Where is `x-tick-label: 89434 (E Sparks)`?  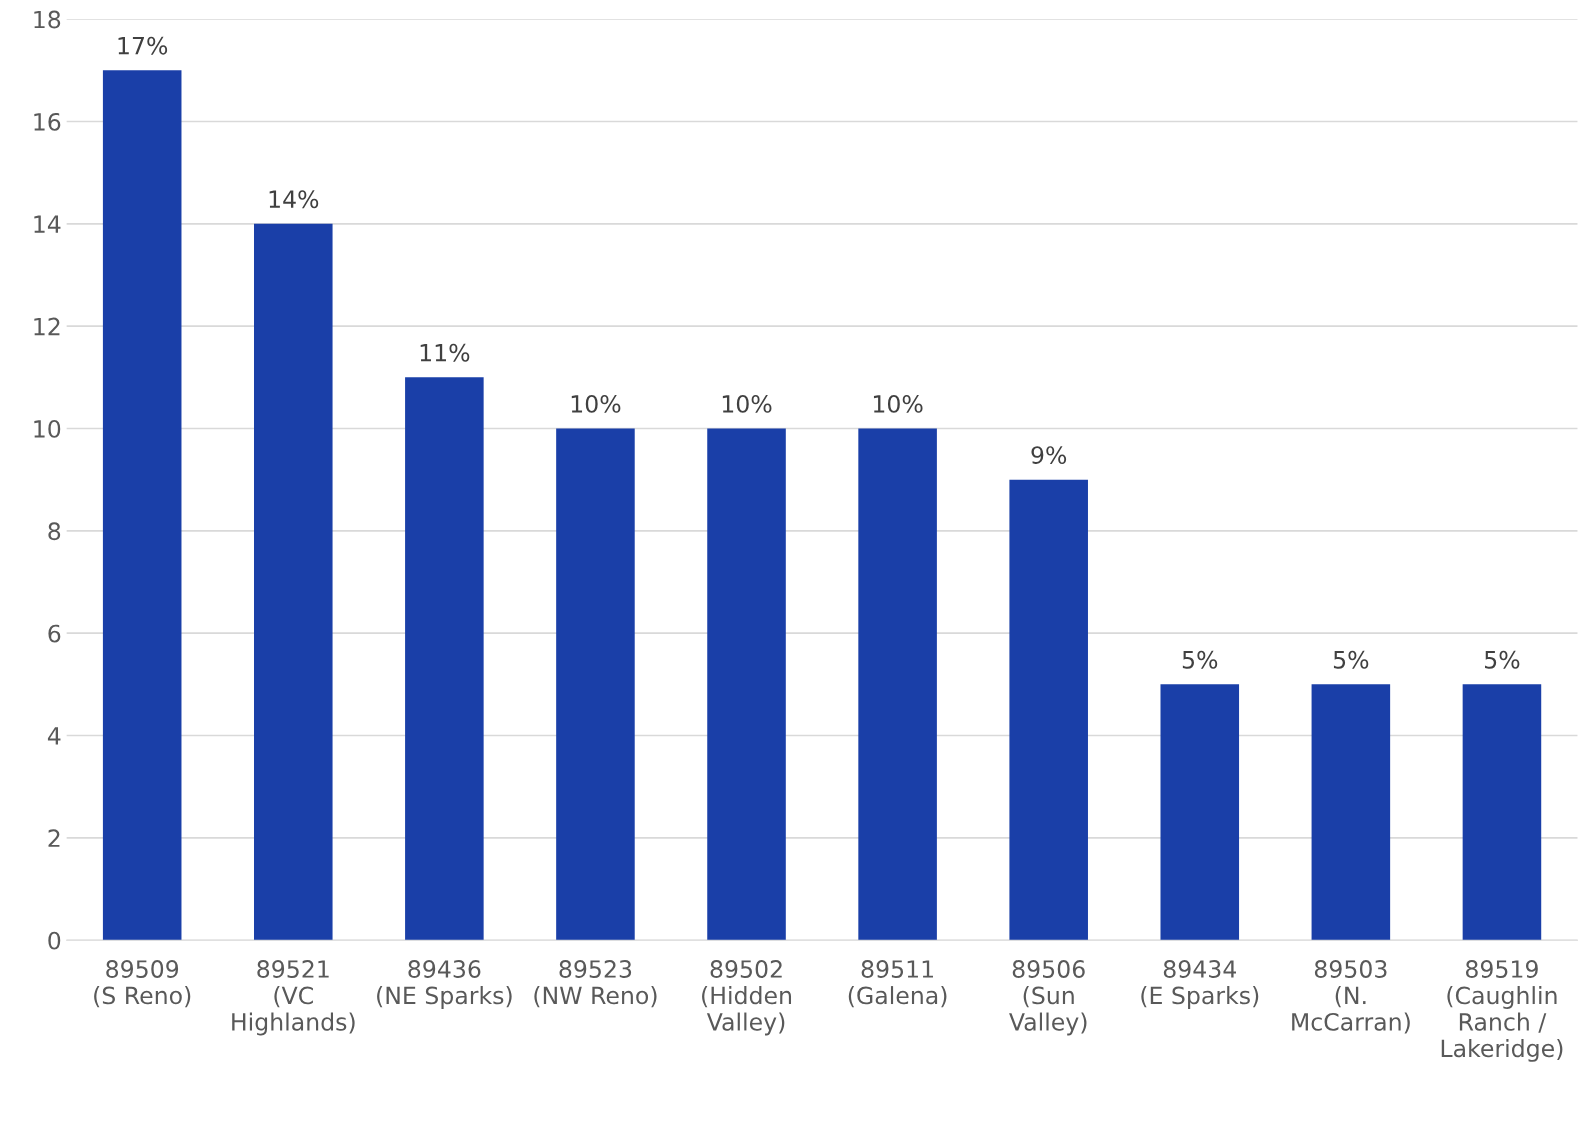 x-tick-label: 89434 (E Sparks) is located at coordinates (1200, 984).